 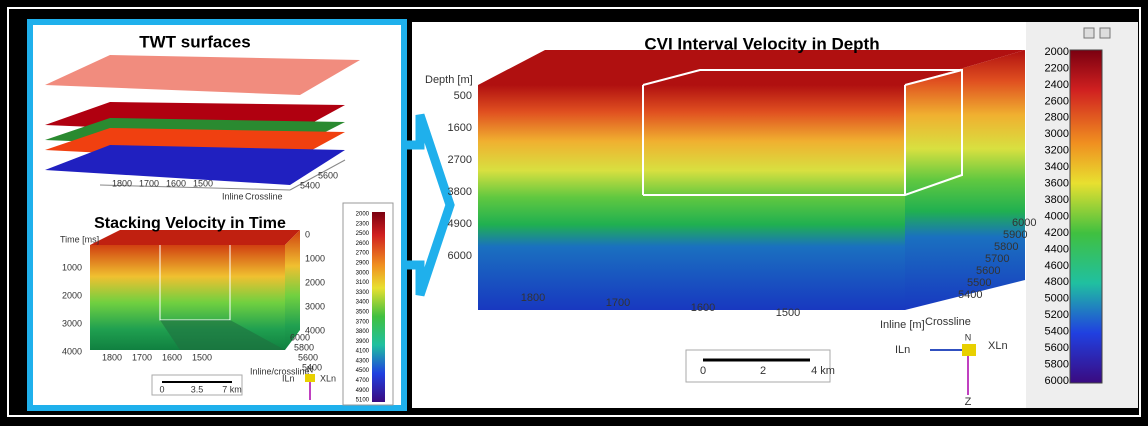 What do you see at coordinates (902, 325) in the screenshot?
I see `axis-label: Inline [m]` at bounding box center [902, 325].